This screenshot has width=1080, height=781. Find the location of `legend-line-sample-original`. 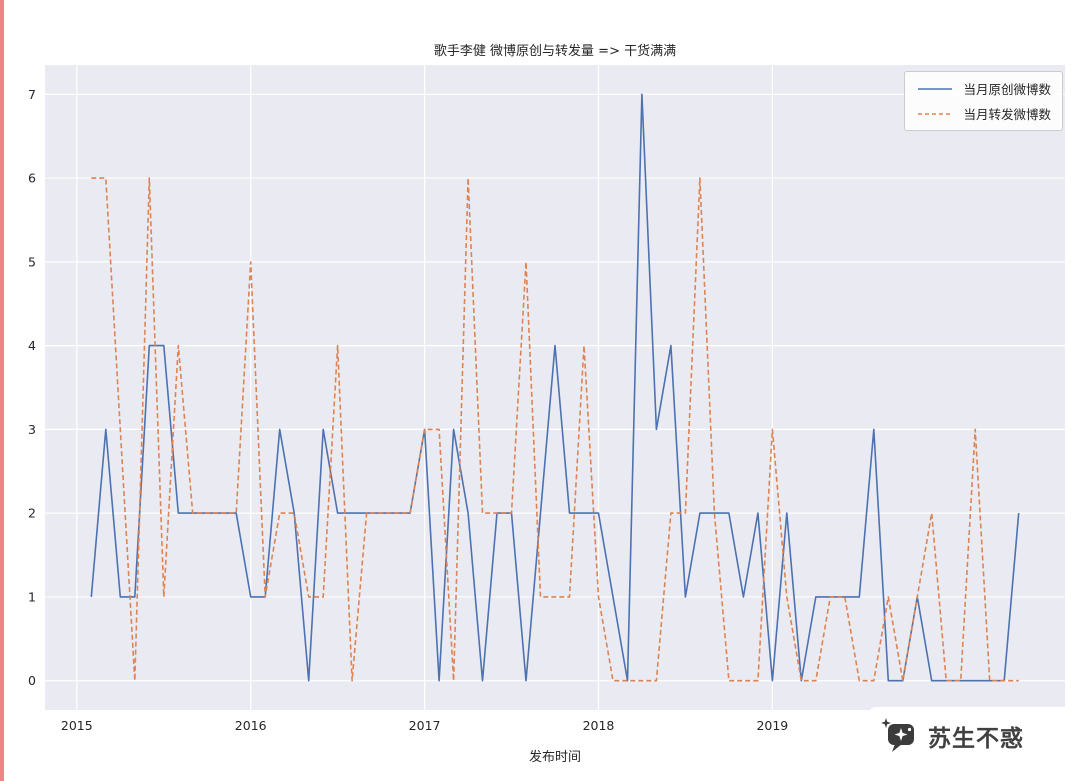

legend-line-sample-original is located at coordinates (935, 88).